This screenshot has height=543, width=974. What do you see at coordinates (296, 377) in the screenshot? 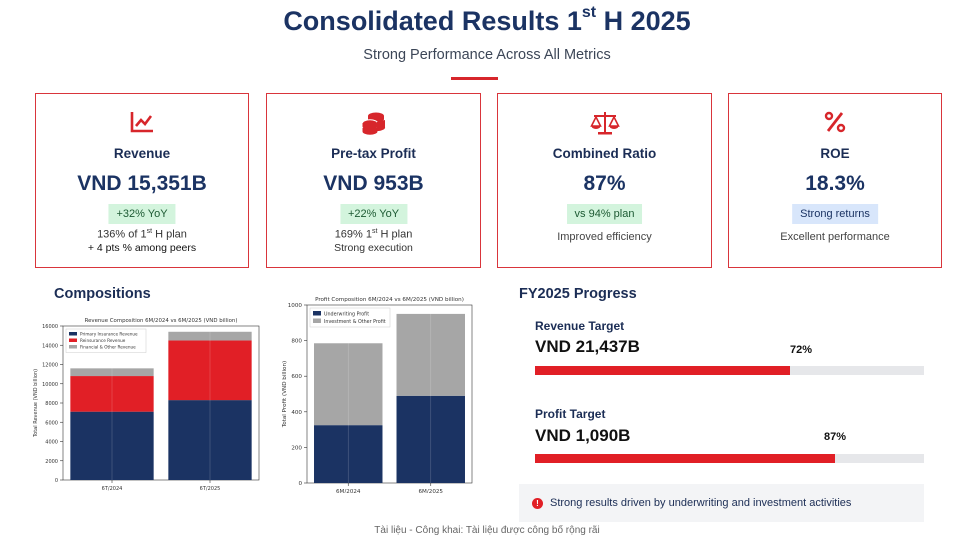
I see `y-tick-label: 600` at bounding box center [296, 377].